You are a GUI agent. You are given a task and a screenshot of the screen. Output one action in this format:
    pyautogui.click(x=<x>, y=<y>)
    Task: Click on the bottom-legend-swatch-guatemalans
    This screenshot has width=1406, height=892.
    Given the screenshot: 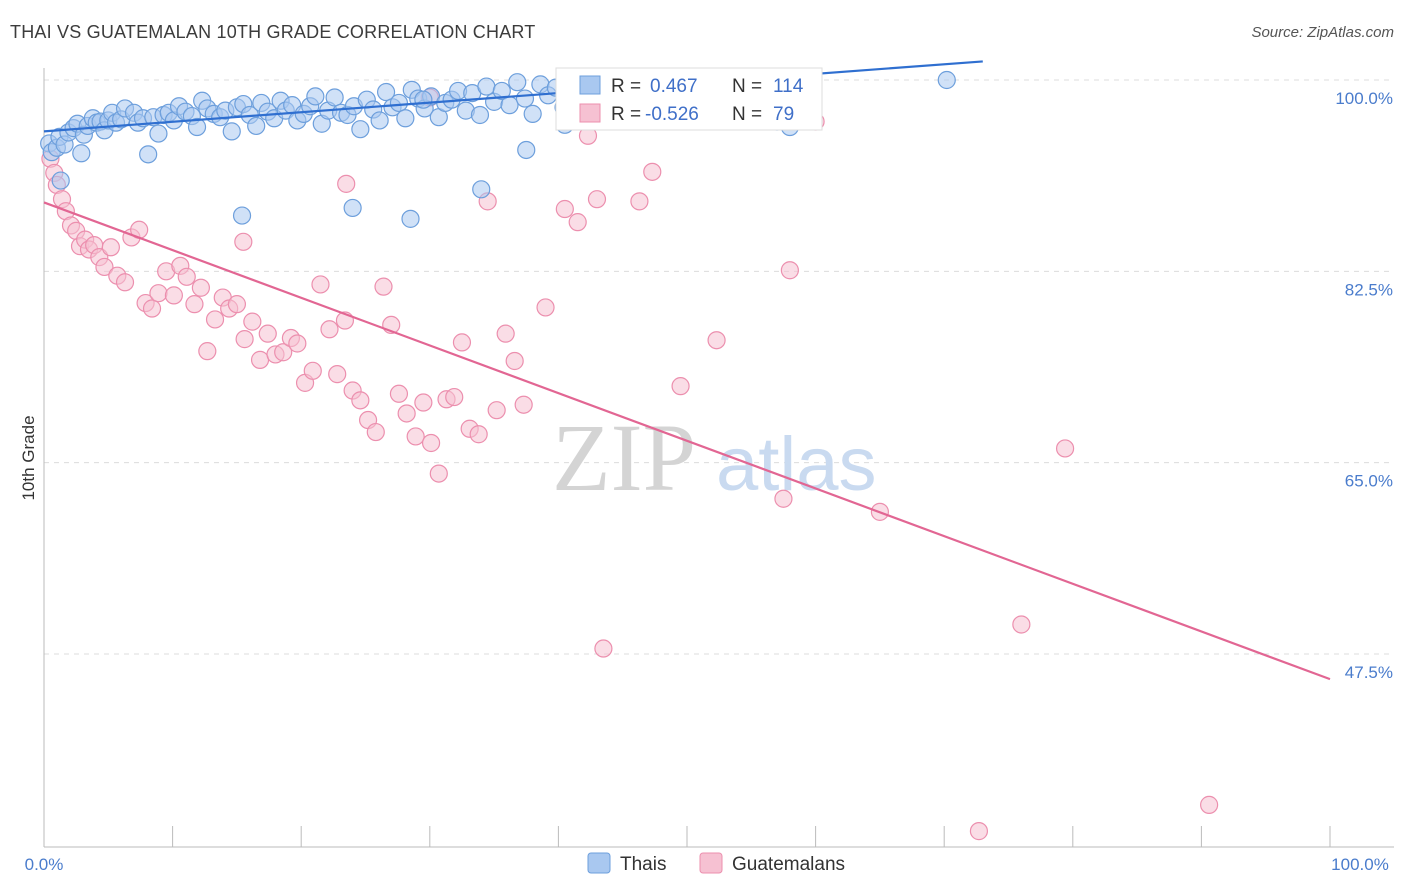 What is the action you would take?
    pyautogui.click(x=711, y=863)
    